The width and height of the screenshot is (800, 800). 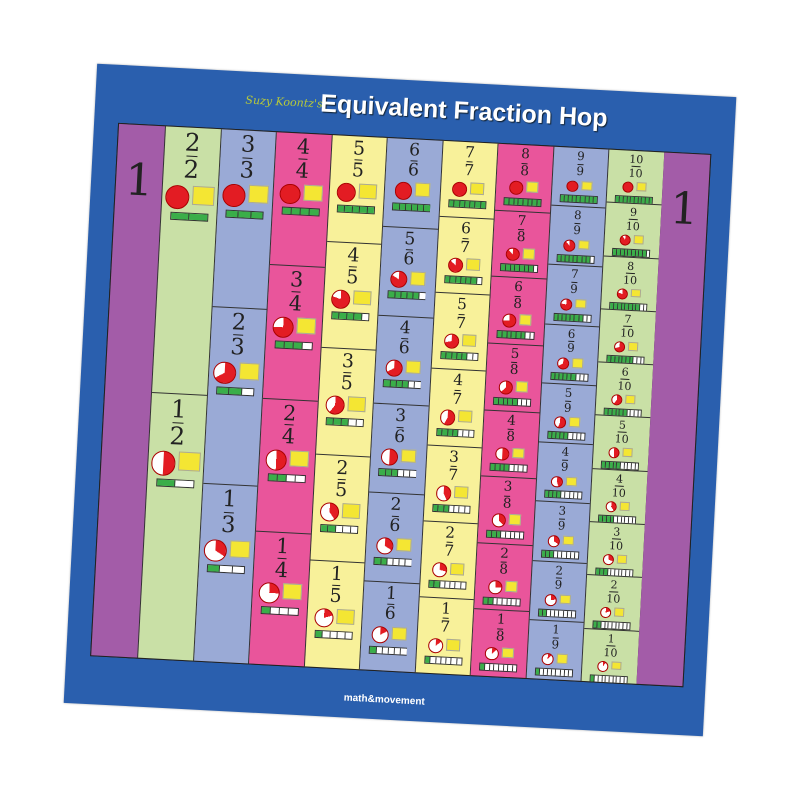 What do you see at coordinates (394, 525) in the screenshot?
I see `denominator: 6` at bounding box center [394, 525].